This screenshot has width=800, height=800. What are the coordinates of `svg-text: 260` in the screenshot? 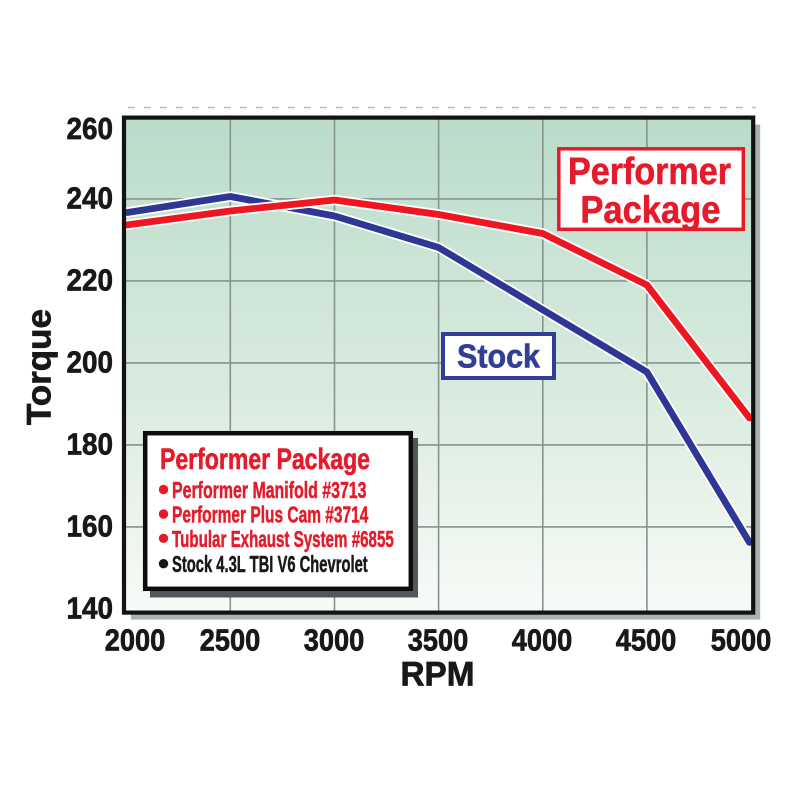 It's located at (90, 128).